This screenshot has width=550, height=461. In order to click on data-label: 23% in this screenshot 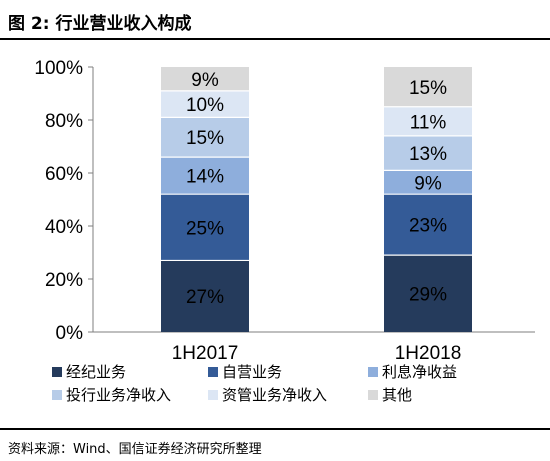, I will do `click(428, 226)`.